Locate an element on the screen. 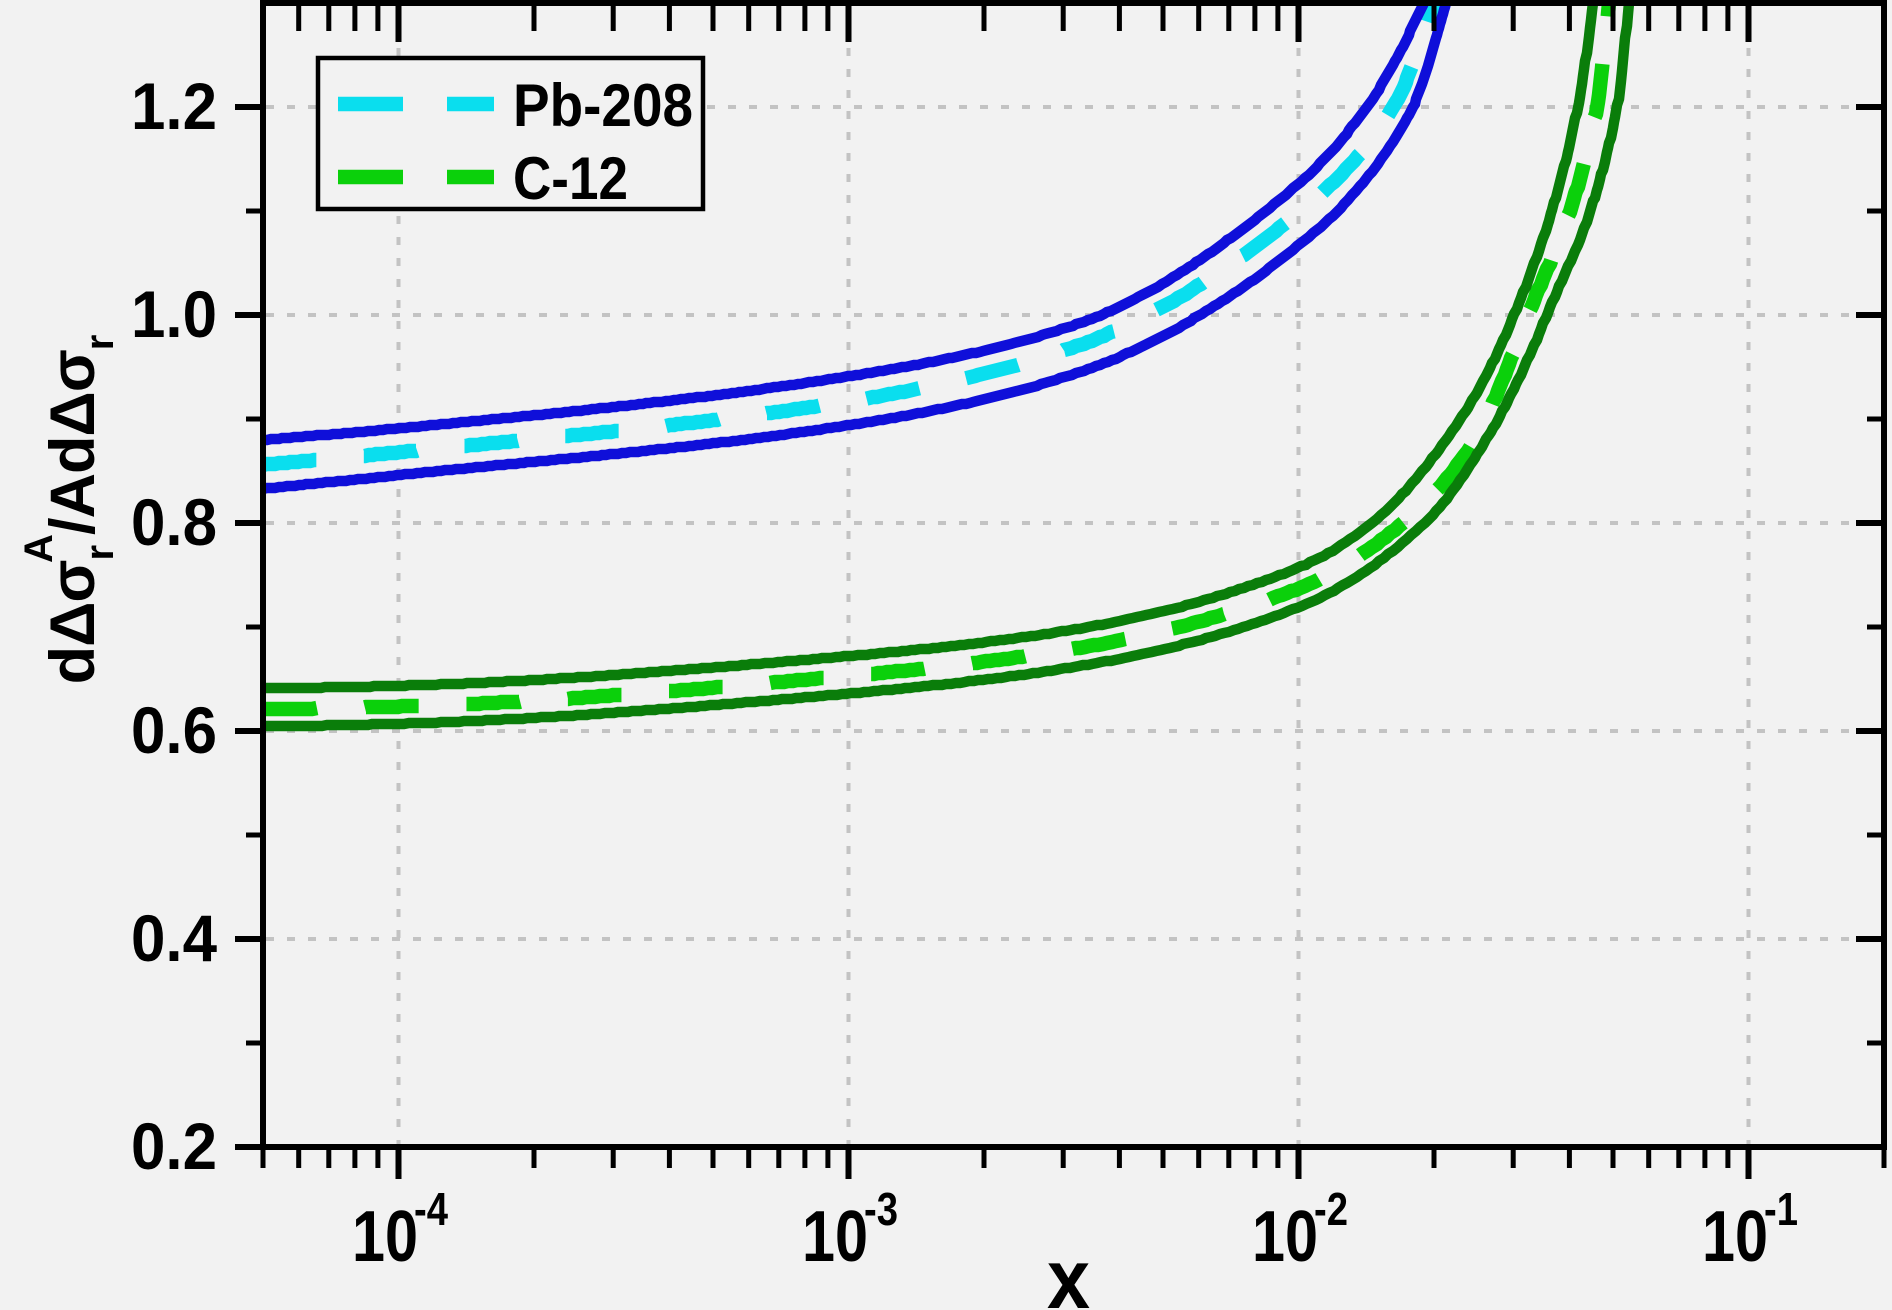 The width and height of the screenshot is (1892, 1310). svg-text: 0.8 is located at coordinates (174, 522).